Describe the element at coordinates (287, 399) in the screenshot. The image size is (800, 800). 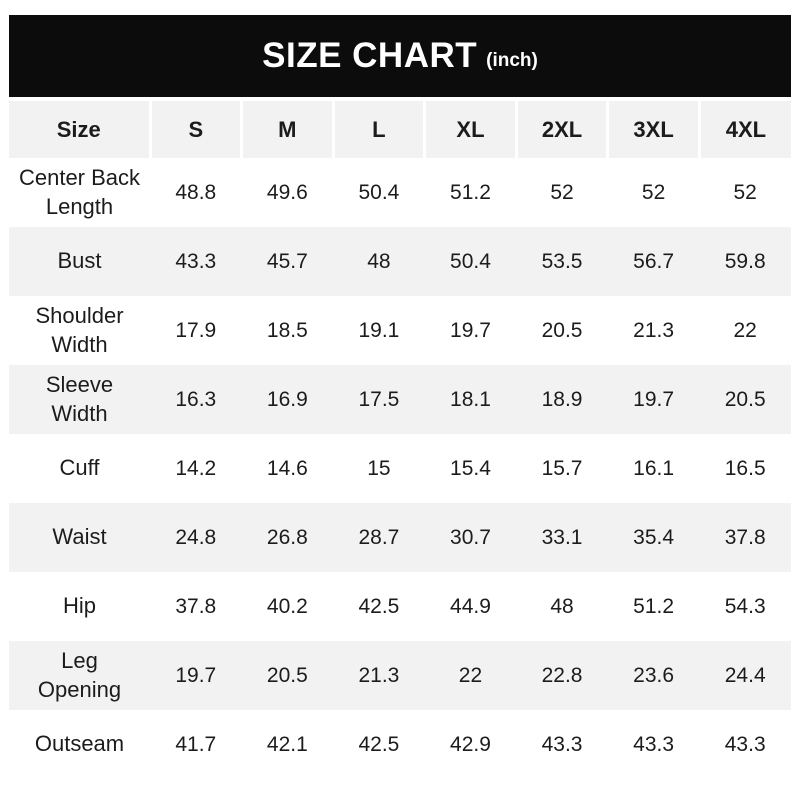
I see `measurement-cell: 16.9` at that location.